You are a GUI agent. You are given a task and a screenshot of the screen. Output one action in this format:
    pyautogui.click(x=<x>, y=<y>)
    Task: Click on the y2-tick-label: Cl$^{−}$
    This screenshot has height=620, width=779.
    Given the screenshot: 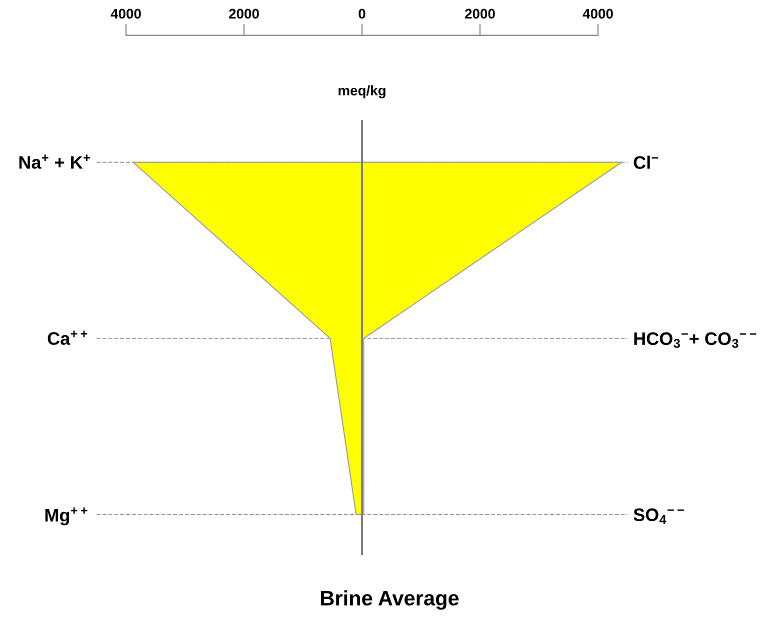 What is the action you would take?
    pyautogui.click(x=646, y=162)
    